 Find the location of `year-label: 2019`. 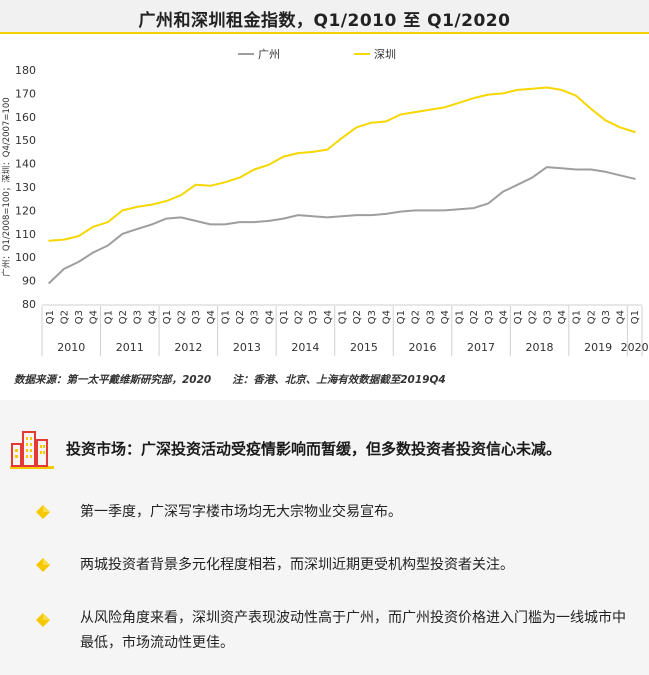

year-label: 2019 is located at coordinates (598, 347).